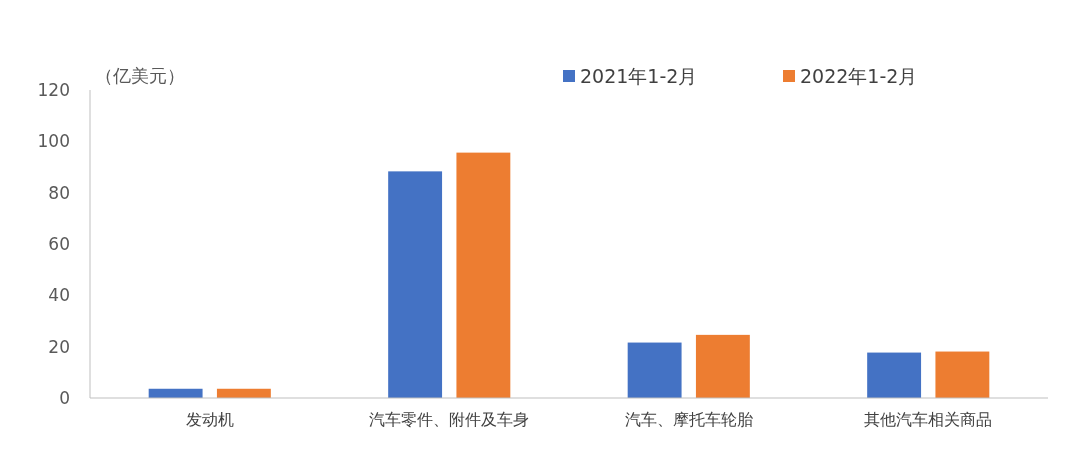  I want to click on y-tick-label: 40, so click(59, 295).